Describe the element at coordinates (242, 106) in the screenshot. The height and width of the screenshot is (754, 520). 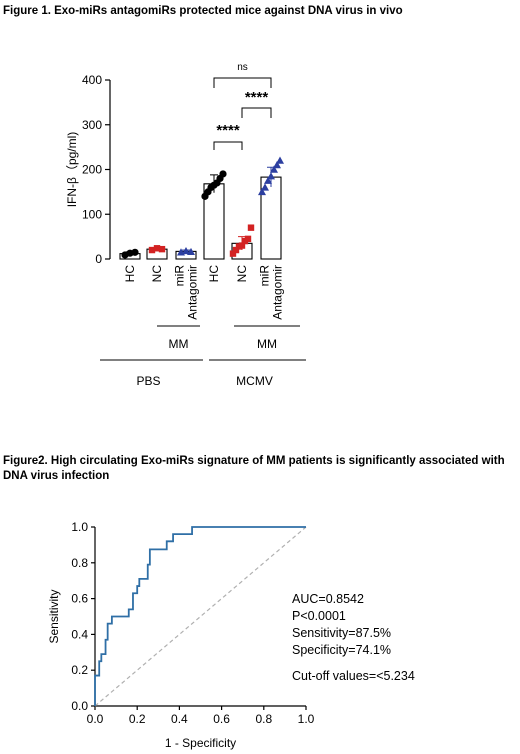
I see `figure1-significance: **** **** ns` at that location.